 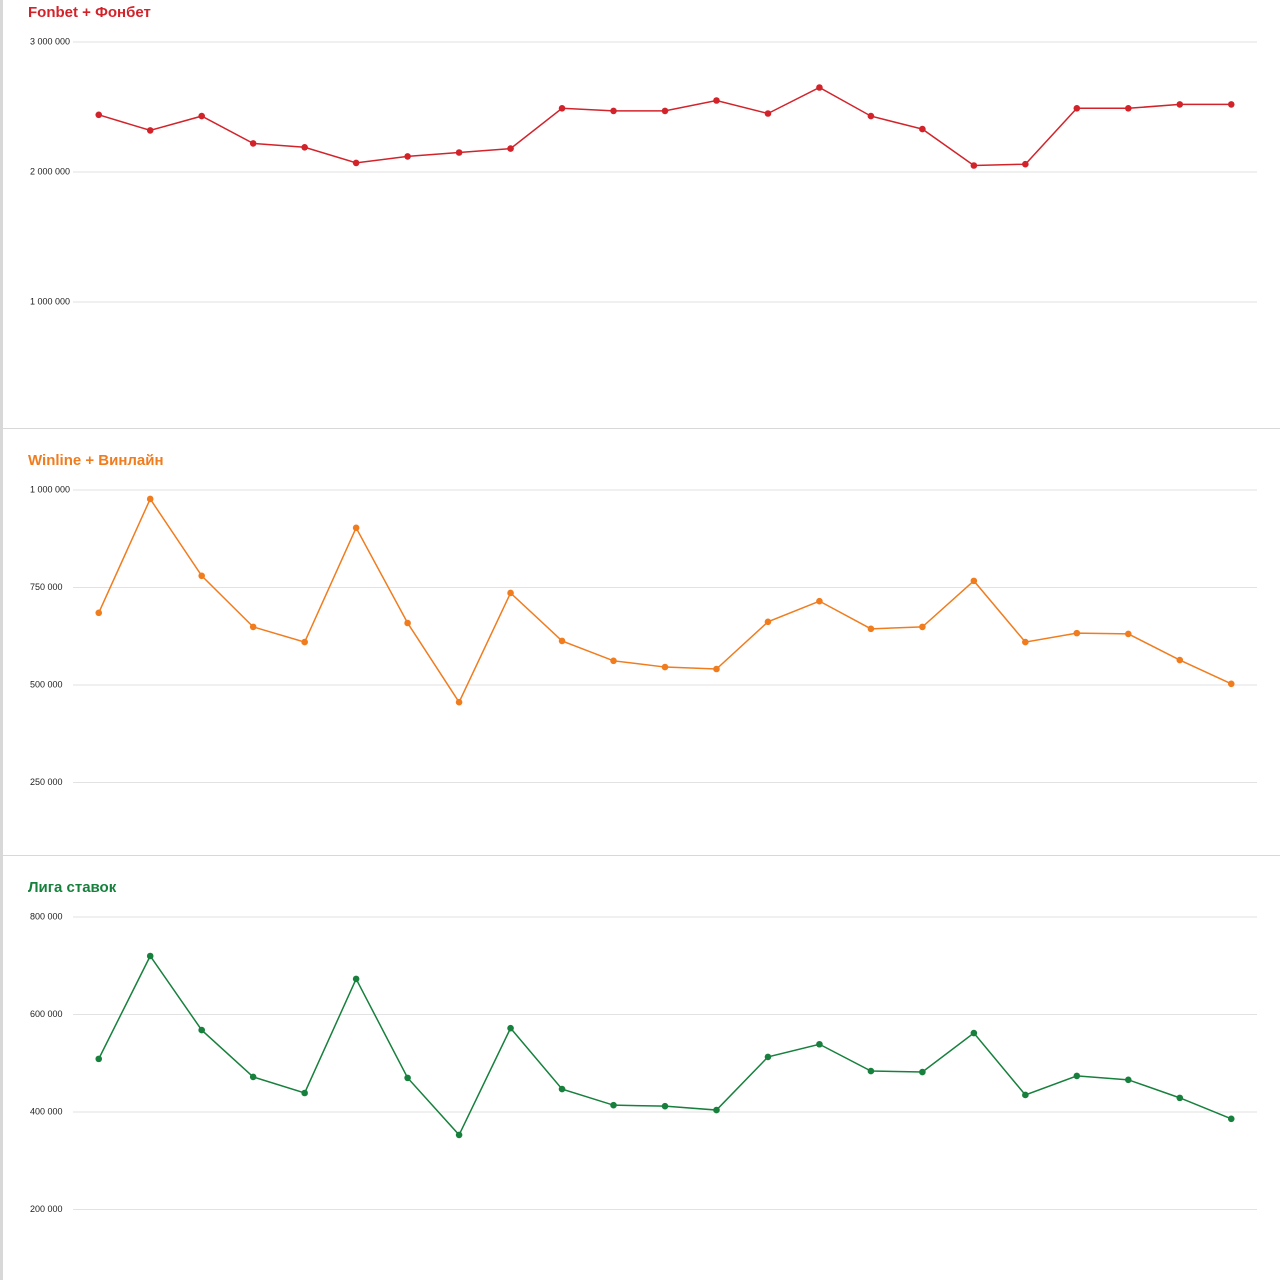 I want to click on chart-title: Fonbet + Фонбет, so click(x=89, y=12).